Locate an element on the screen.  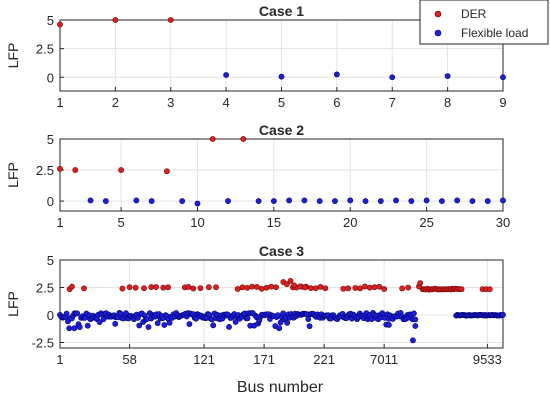
x-tick-label: 9 is located at coordinates (502, 102).